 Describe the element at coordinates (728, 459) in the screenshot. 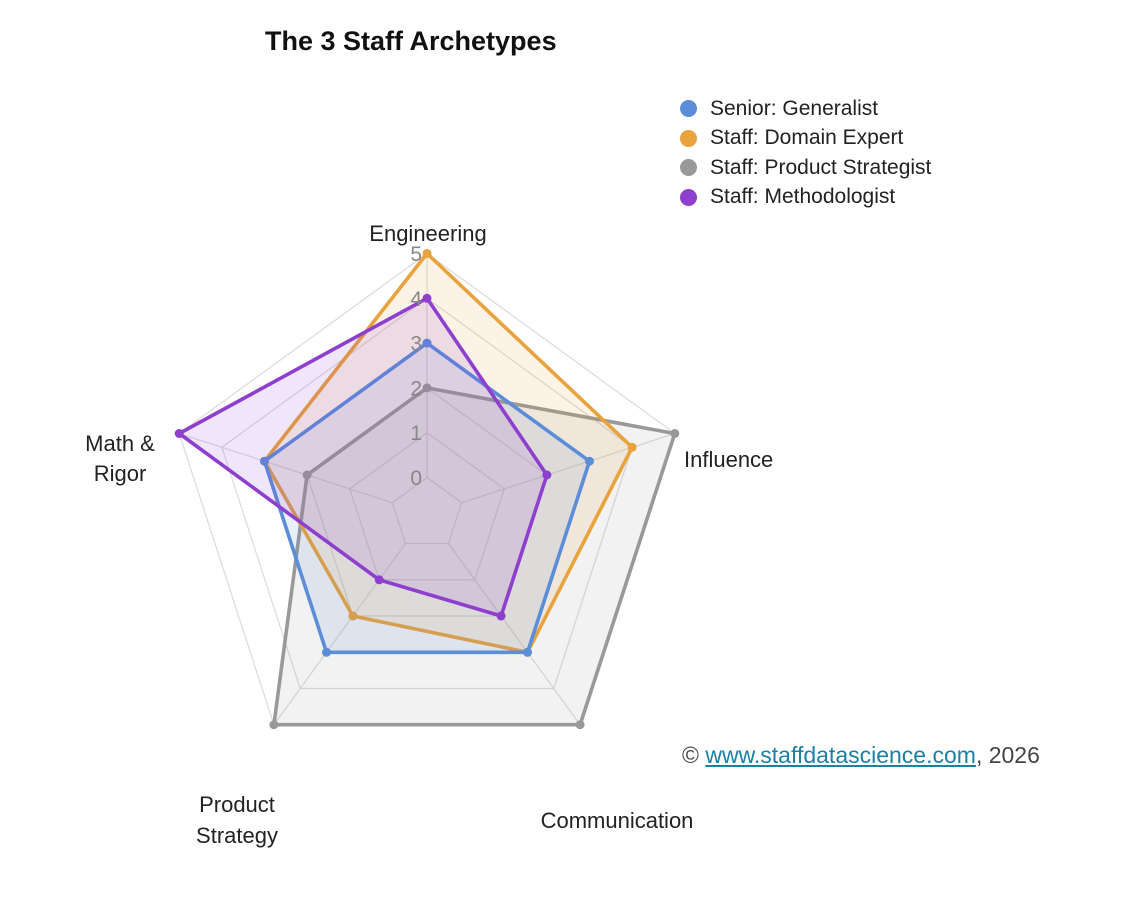

I see `axis-label: Influence` at that location.